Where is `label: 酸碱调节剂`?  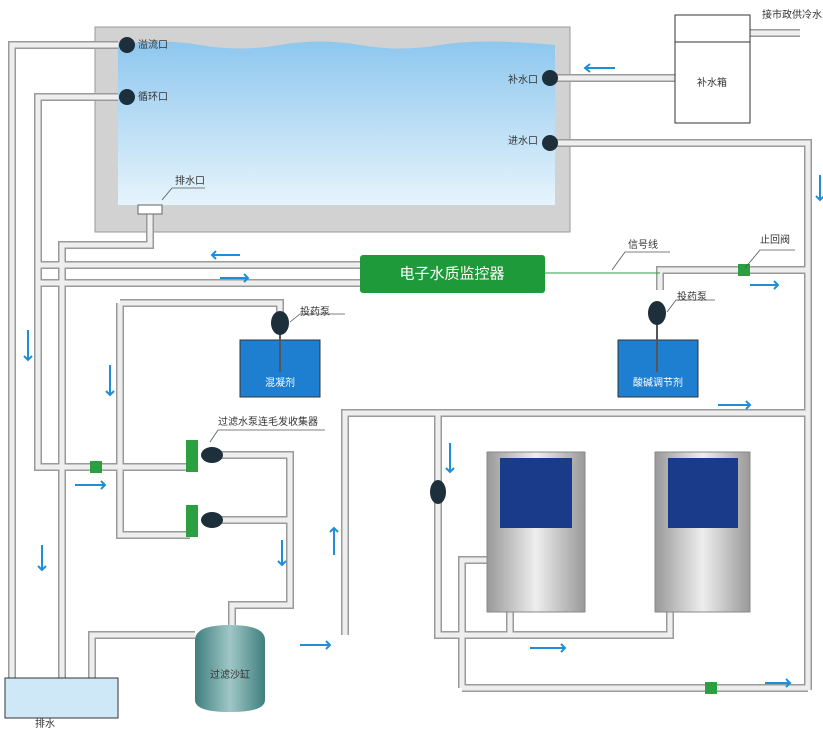
label: 酸碱调节剂 is located at coordinates (658, 382).